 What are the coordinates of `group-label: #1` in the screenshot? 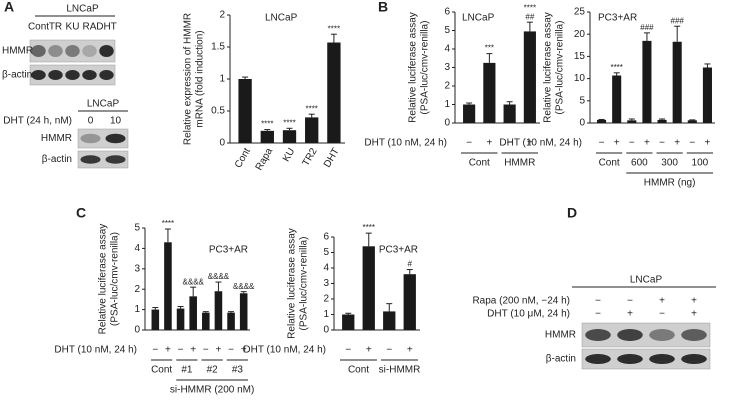 It's located at (187, 370).